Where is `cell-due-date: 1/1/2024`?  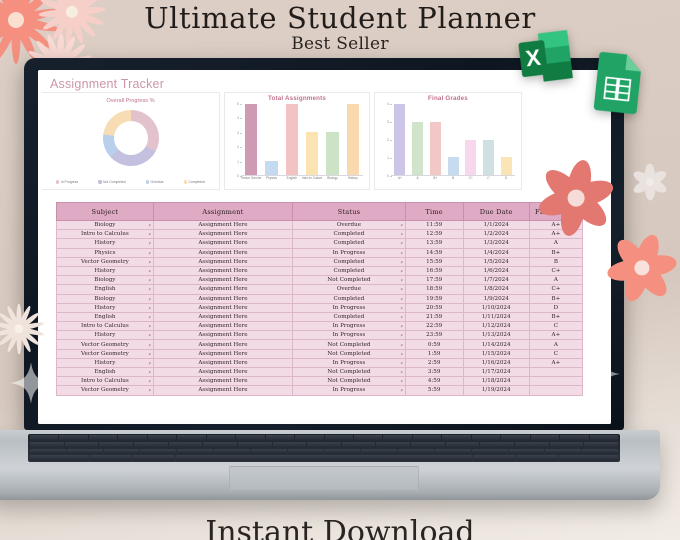
cell-due-date: 1/1/2024 is located at coordinates (496, 225).